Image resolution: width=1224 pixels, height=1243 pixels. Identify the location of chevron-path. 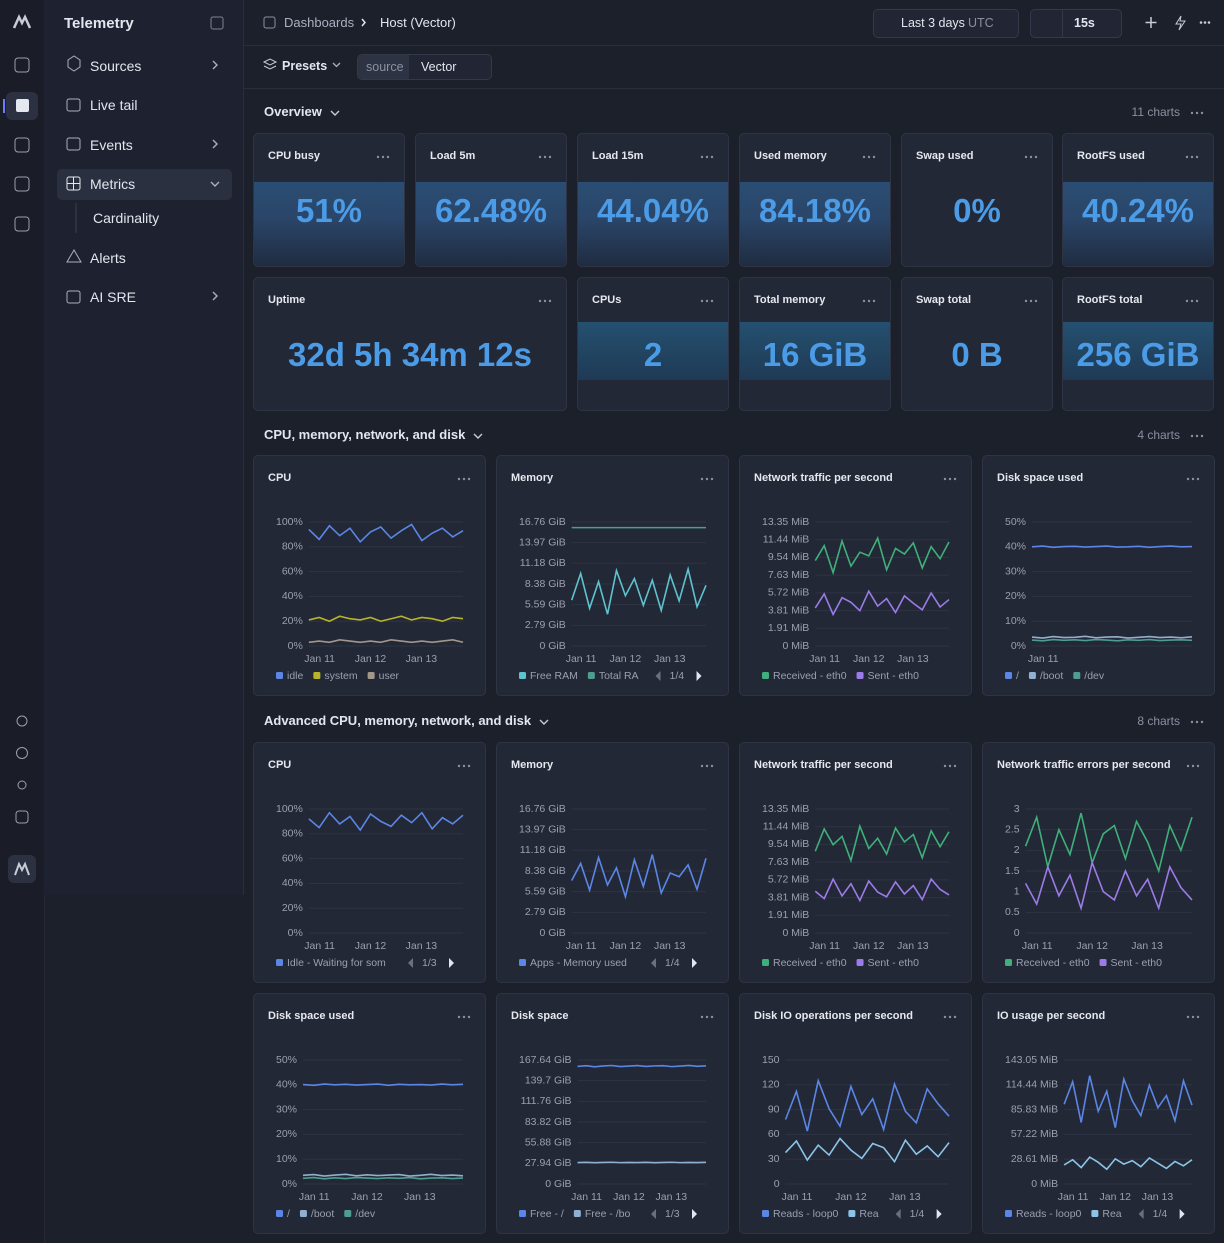
(544, 722).